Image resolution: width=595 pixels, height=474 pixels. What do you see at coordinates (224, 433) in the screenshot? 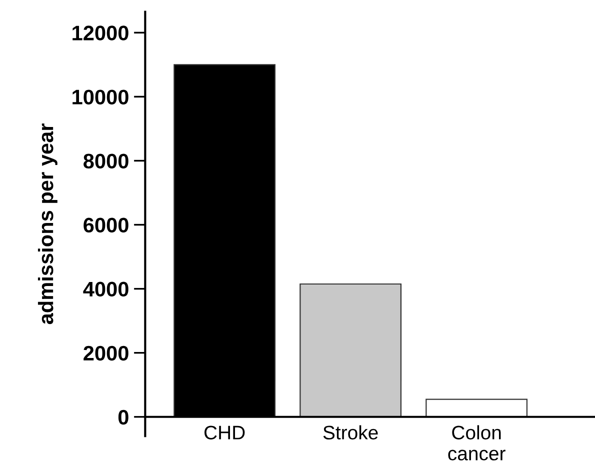
I see `x-tick-label: CHD` at bounding box center [224, 433].